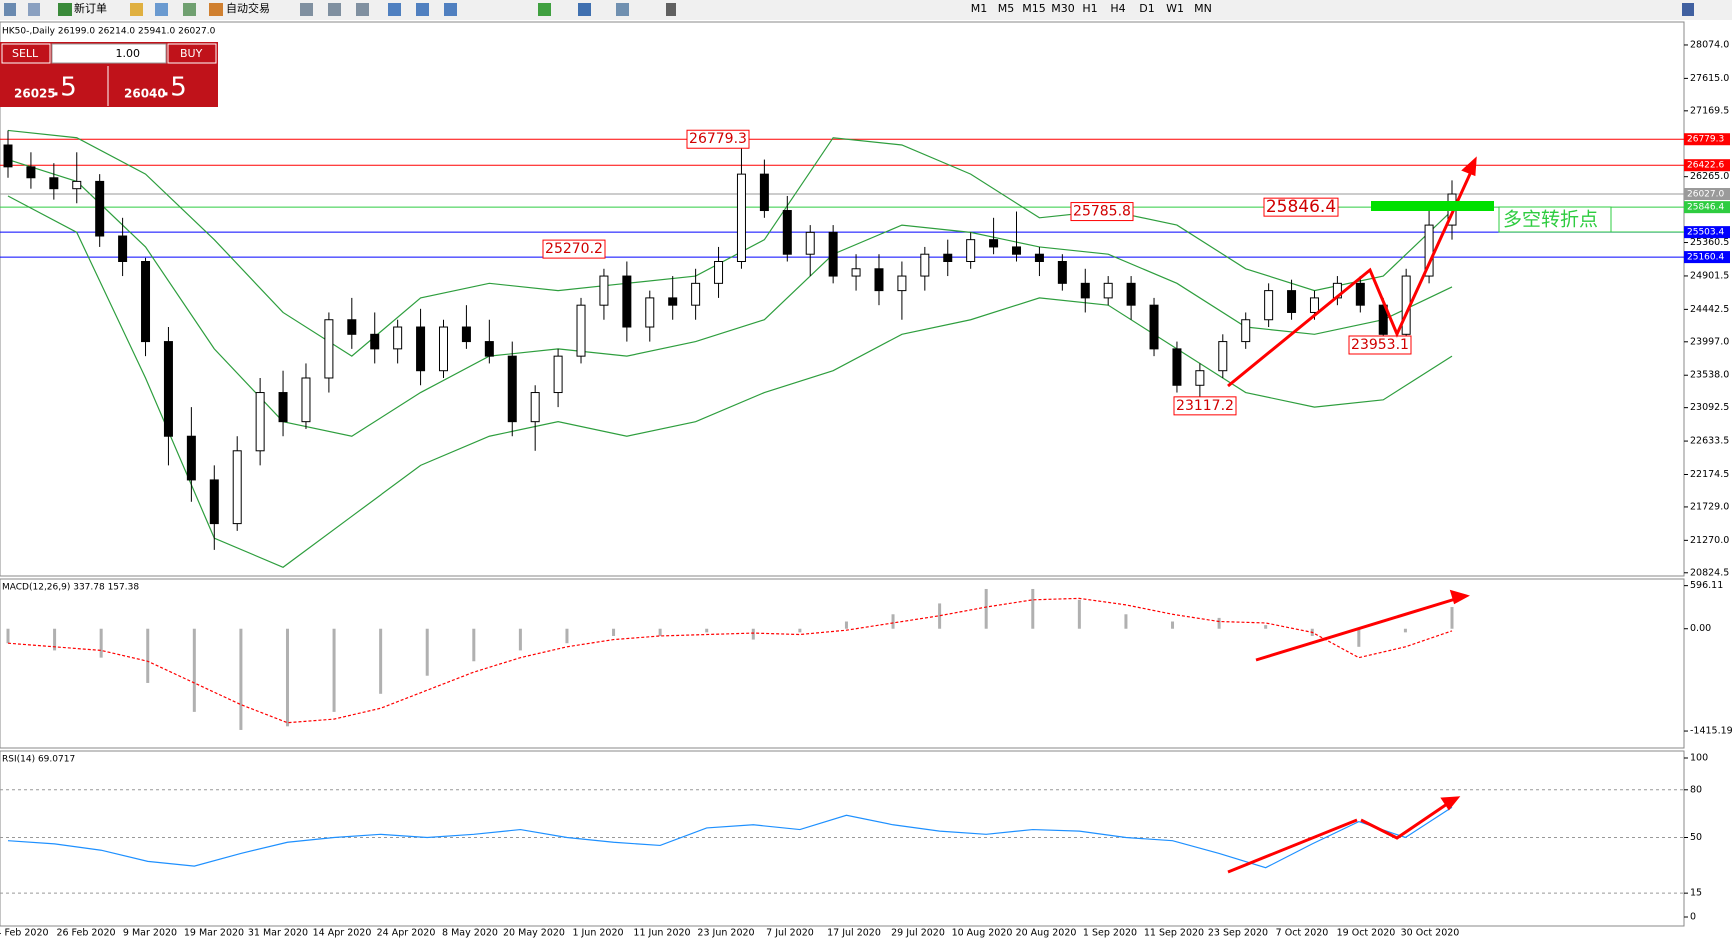 Image resolution: width=1732 pixels, height=945 pixels. What do you see at coordinates (661, 933) in the screenshot?
I see `x-tick-label: 11 Jun 2020` at bounding box center [661, 933].